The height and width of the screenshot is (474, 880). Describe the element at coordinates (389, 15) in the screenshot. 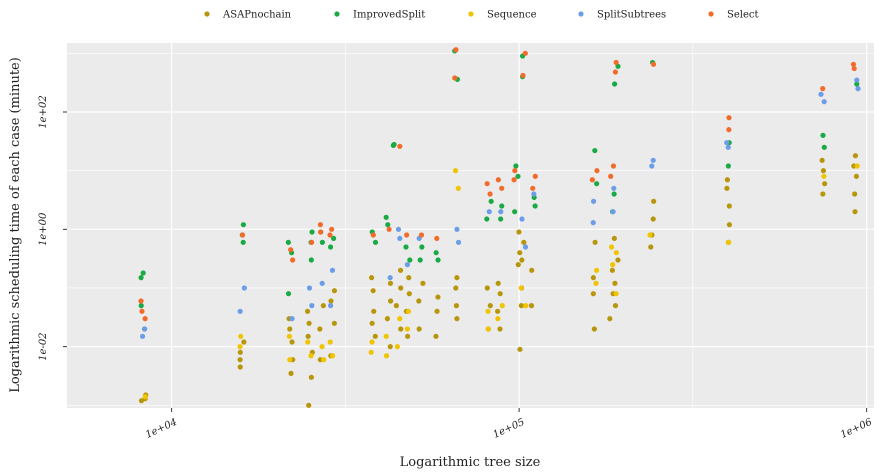

I see `legend-label: ImprovedSplit` at that location.